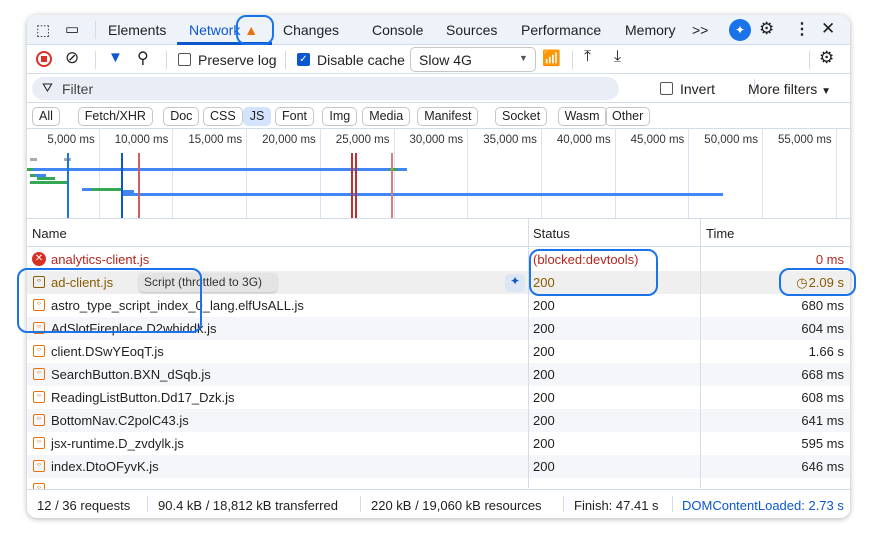  I want to click on filter-placeholder: Filter, so click(78, 89).